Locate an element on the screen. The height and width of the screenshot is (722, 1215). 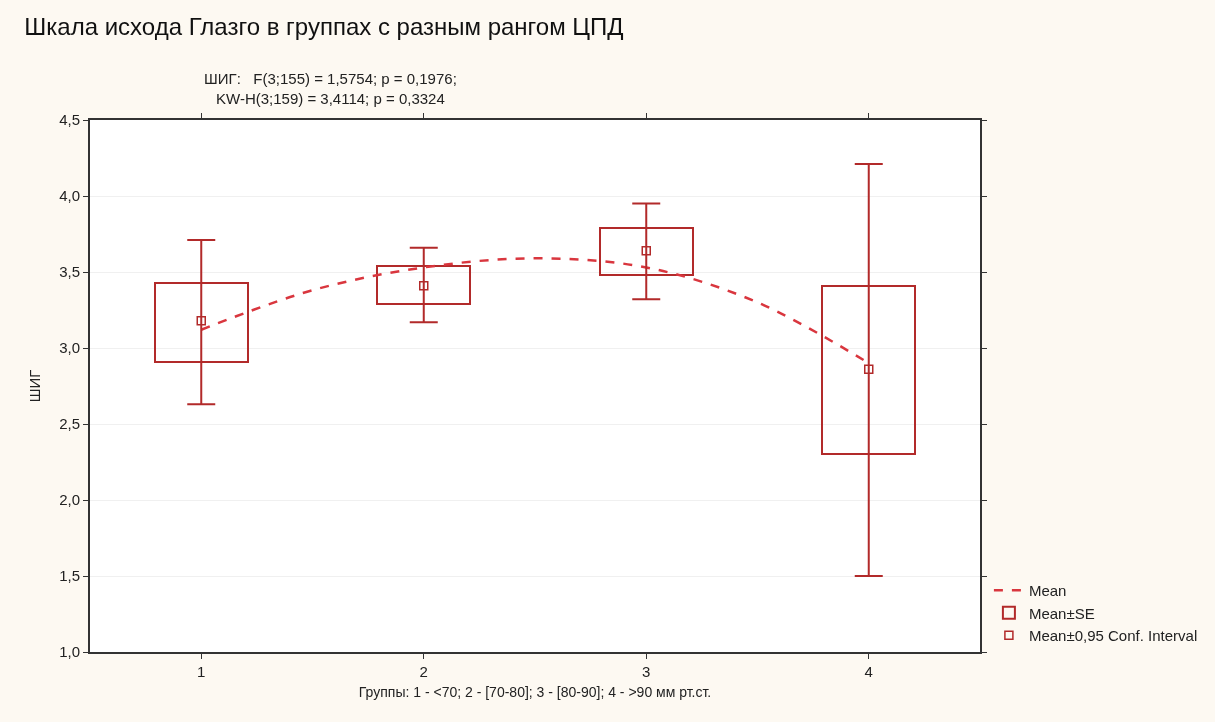
y-tick-label: 4,0 is located at coordinates (69, 196).